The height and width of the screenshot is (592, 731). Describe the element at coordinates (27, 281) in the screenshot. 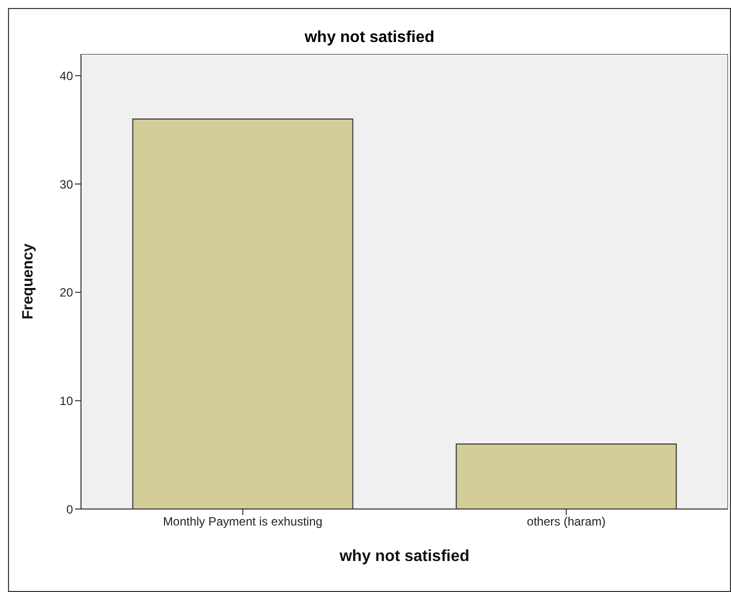

I see `y-axis-title: Frequency` at that location.